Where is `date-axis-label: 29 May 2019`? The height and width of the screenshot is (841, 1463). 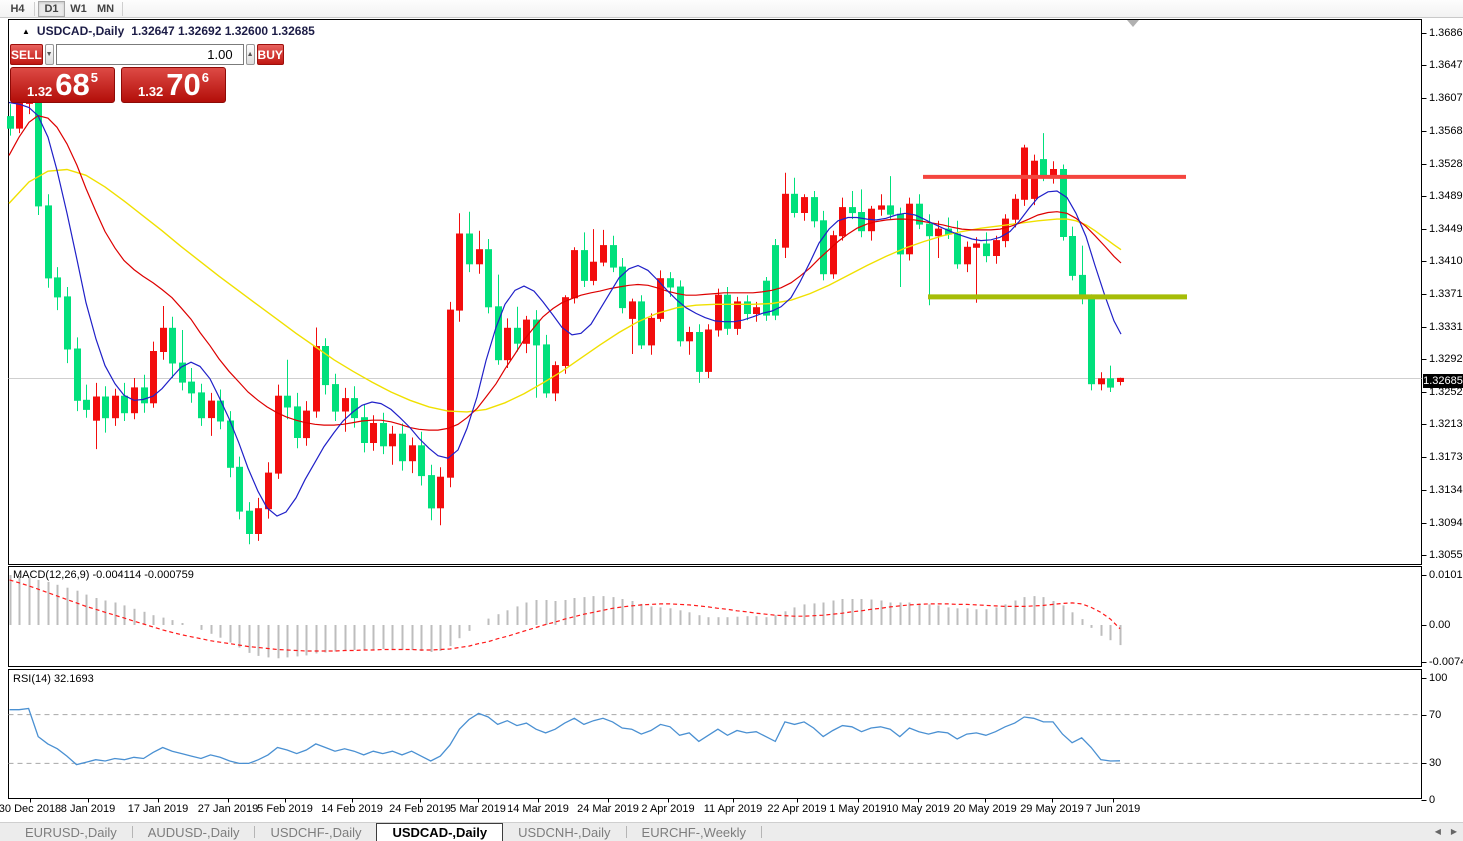 date-axis-label: 29 May 2019 is located at coordinates (1052, 809).